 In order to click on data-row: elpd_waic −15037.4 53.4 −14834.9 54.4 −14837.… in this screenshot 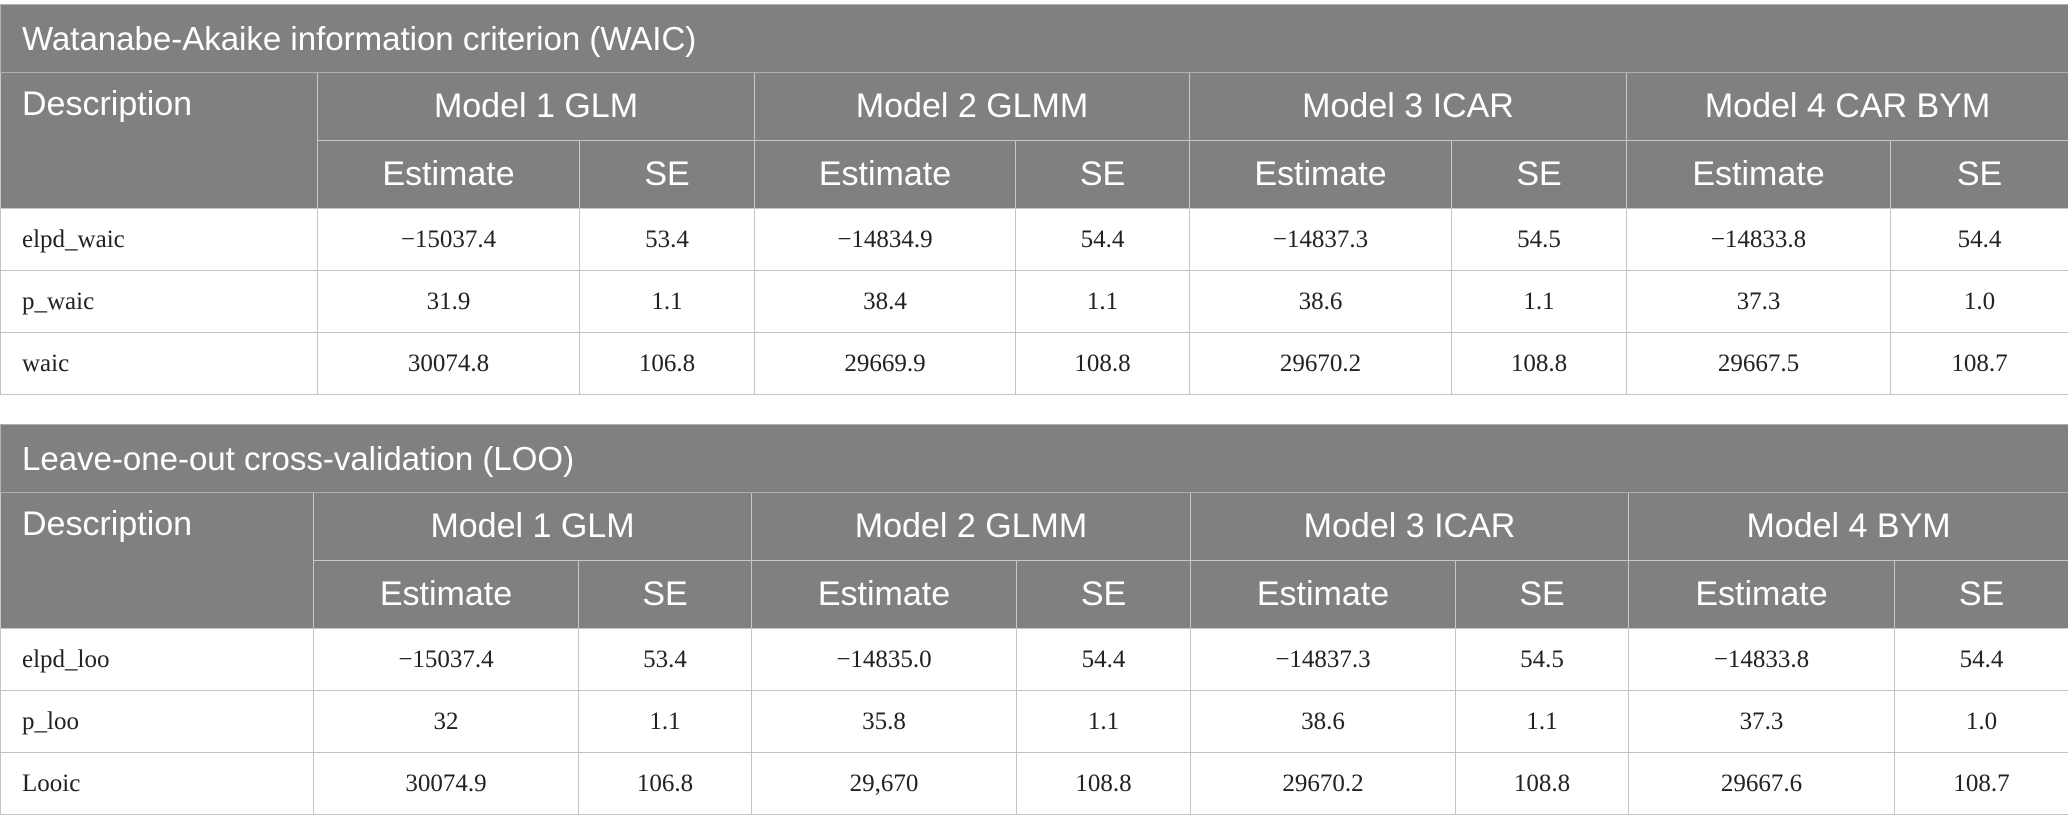, I will do `click(1034, 239)`.